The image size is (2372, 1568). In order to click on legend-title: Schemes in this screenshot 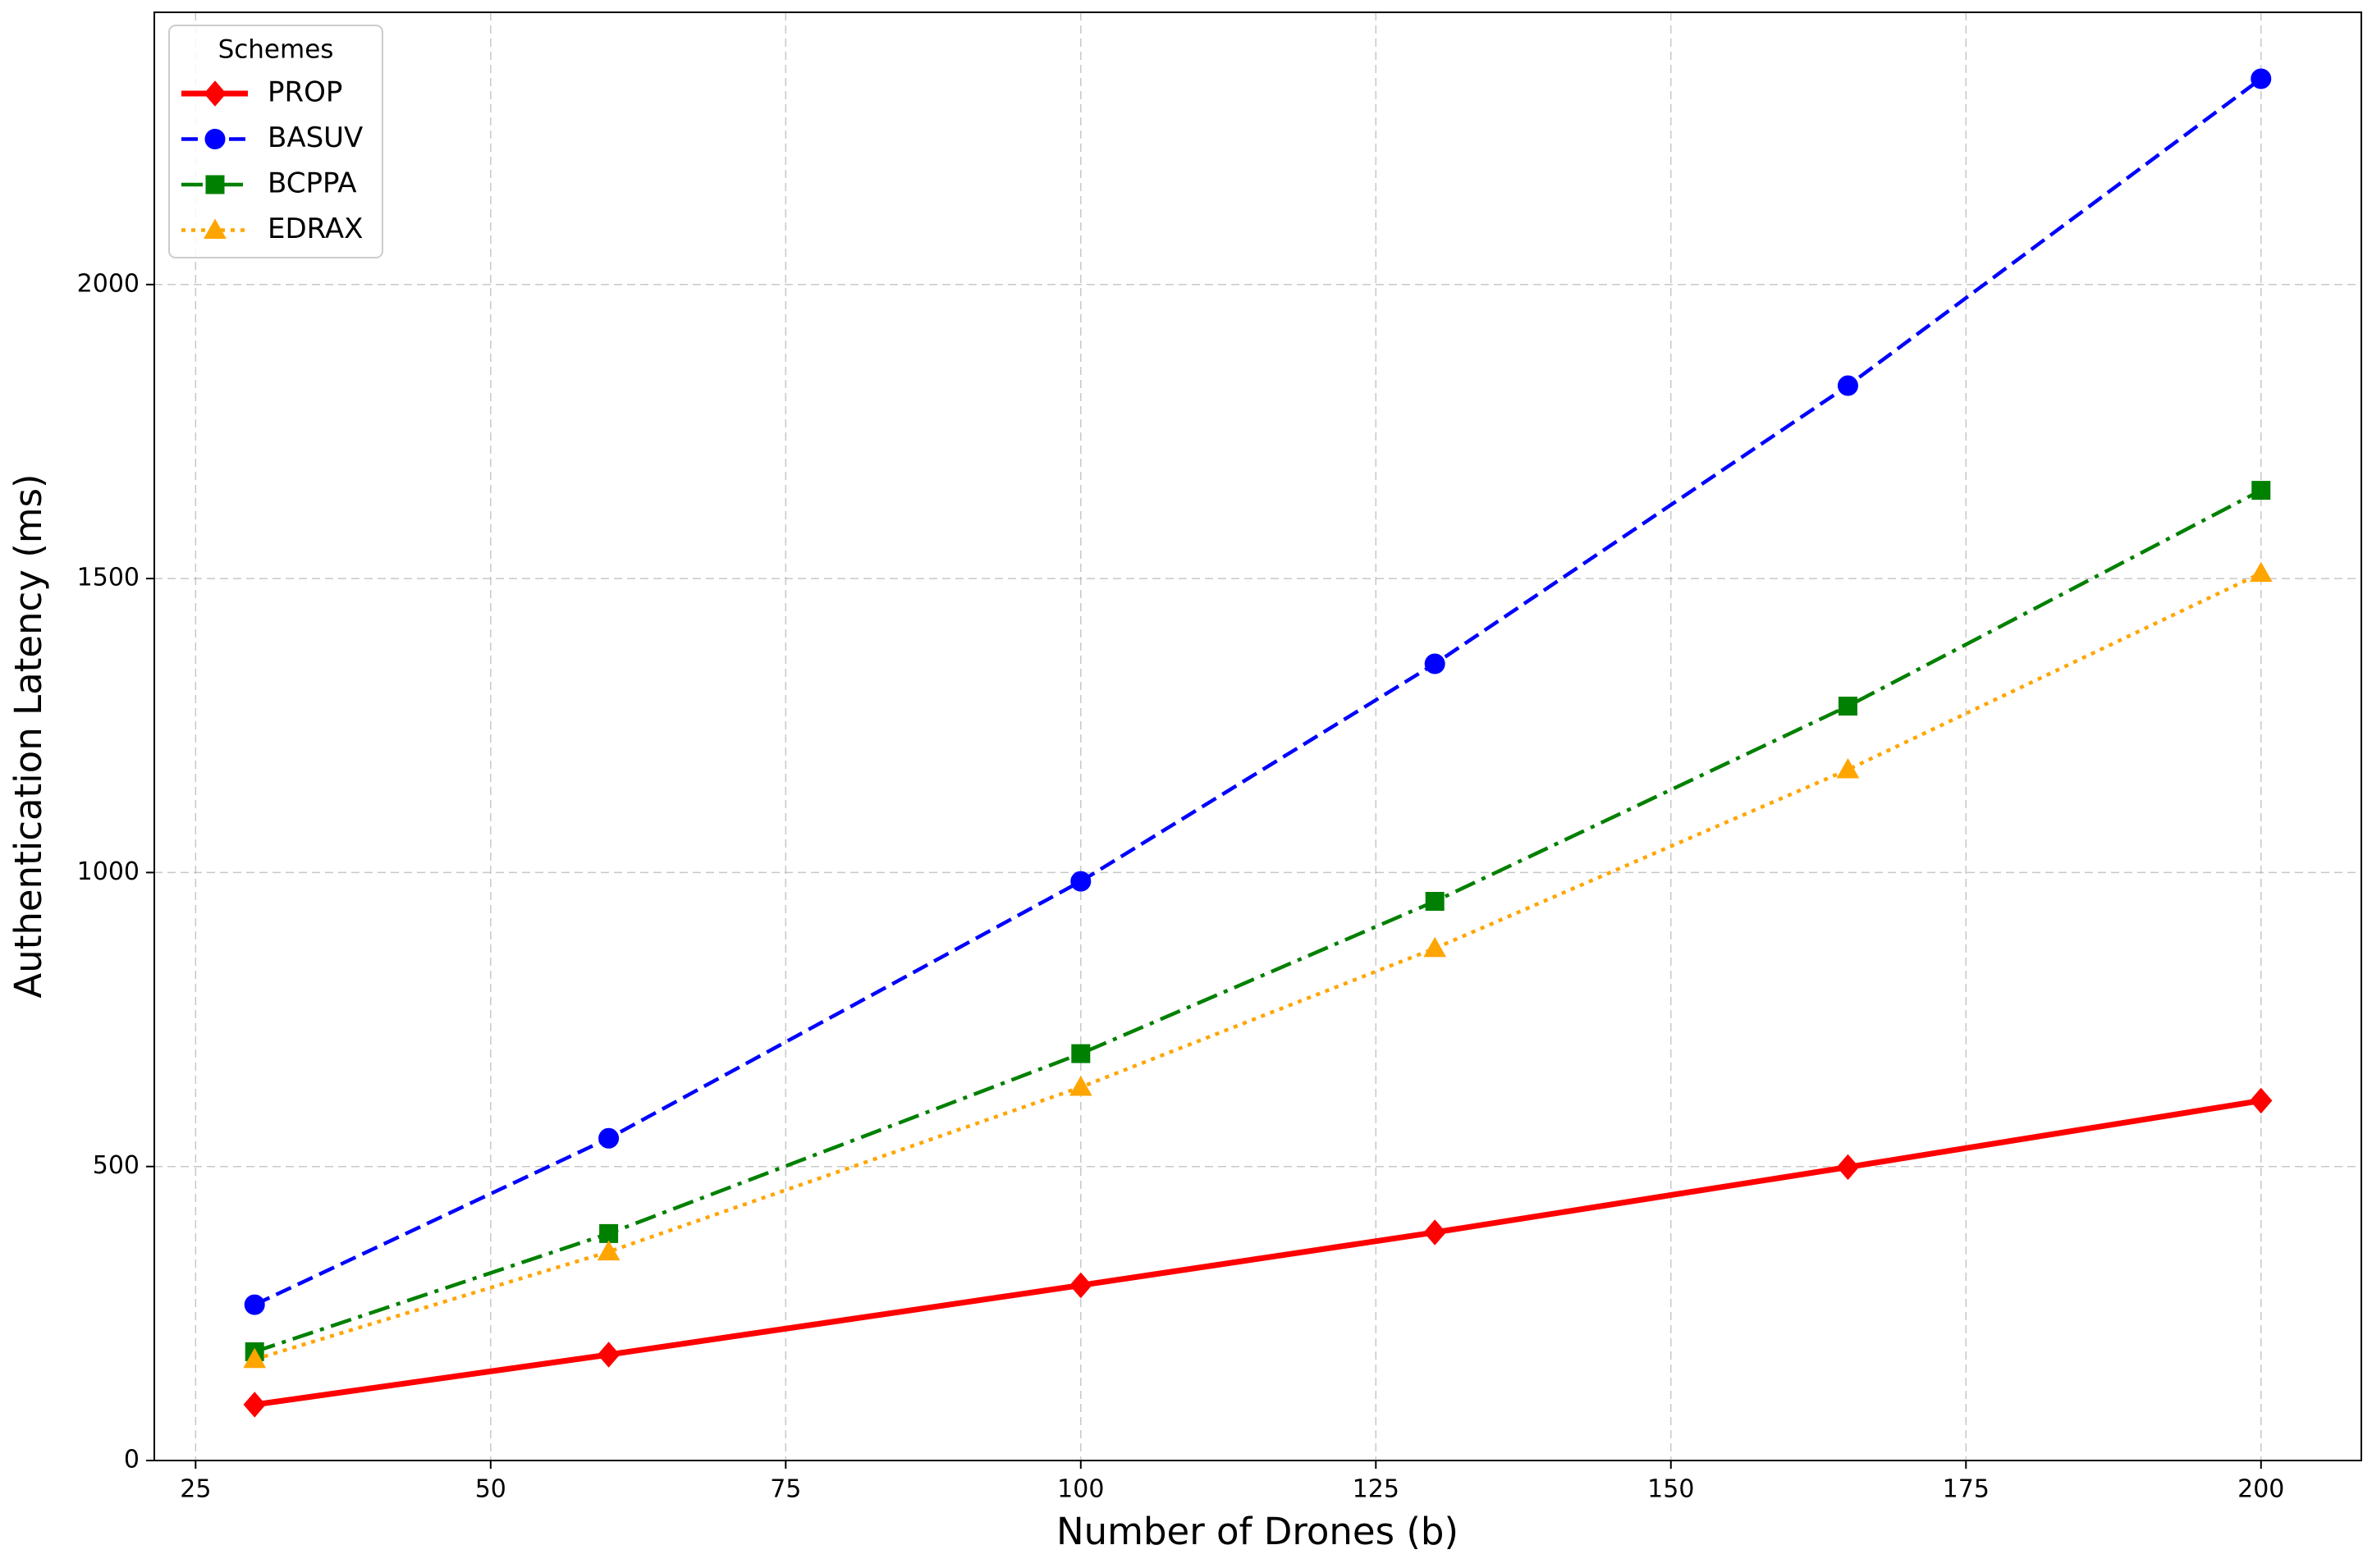, I will do `click(276, 50)`.